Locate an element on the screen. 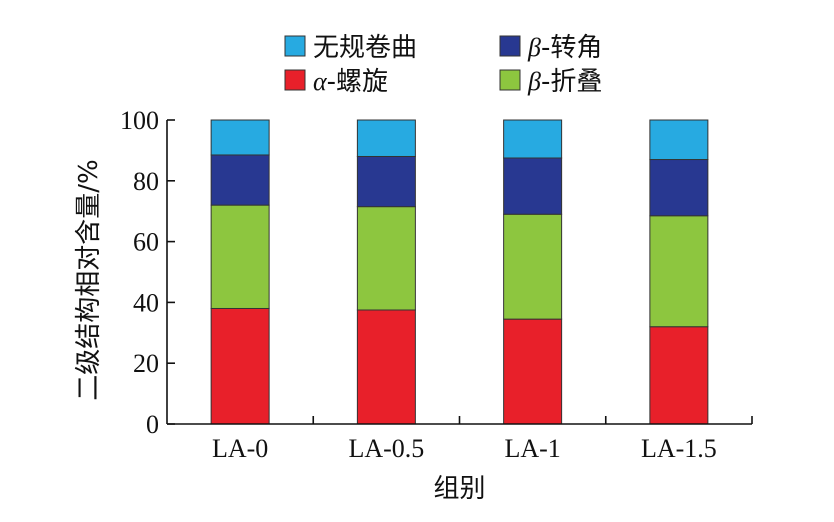 The image size is (834, 522). x-tick-label: LA-0.5 is located at coordinates (386, 448).